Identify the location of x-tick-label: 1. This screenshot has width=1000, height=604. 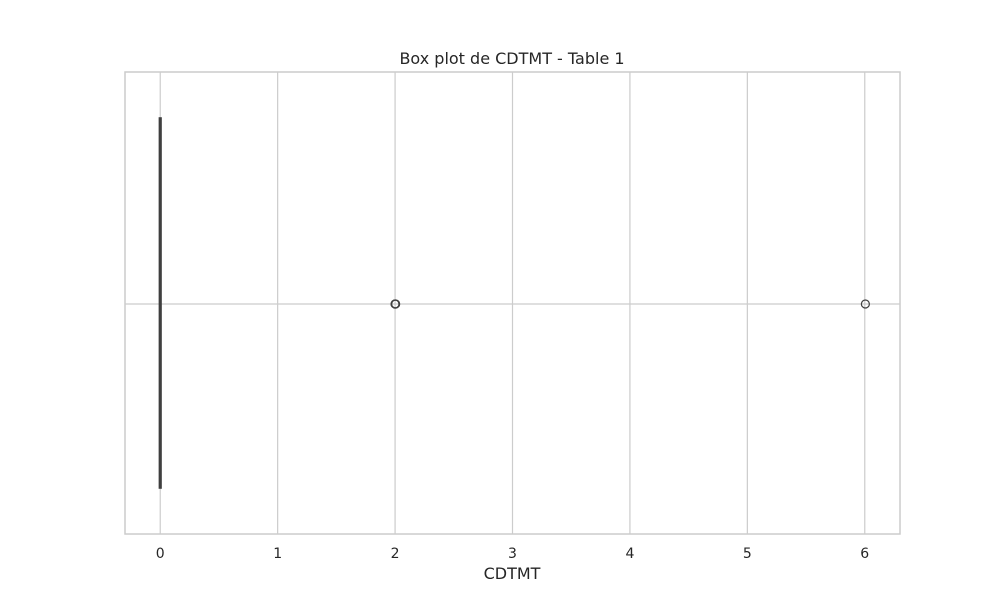
(277, 554).